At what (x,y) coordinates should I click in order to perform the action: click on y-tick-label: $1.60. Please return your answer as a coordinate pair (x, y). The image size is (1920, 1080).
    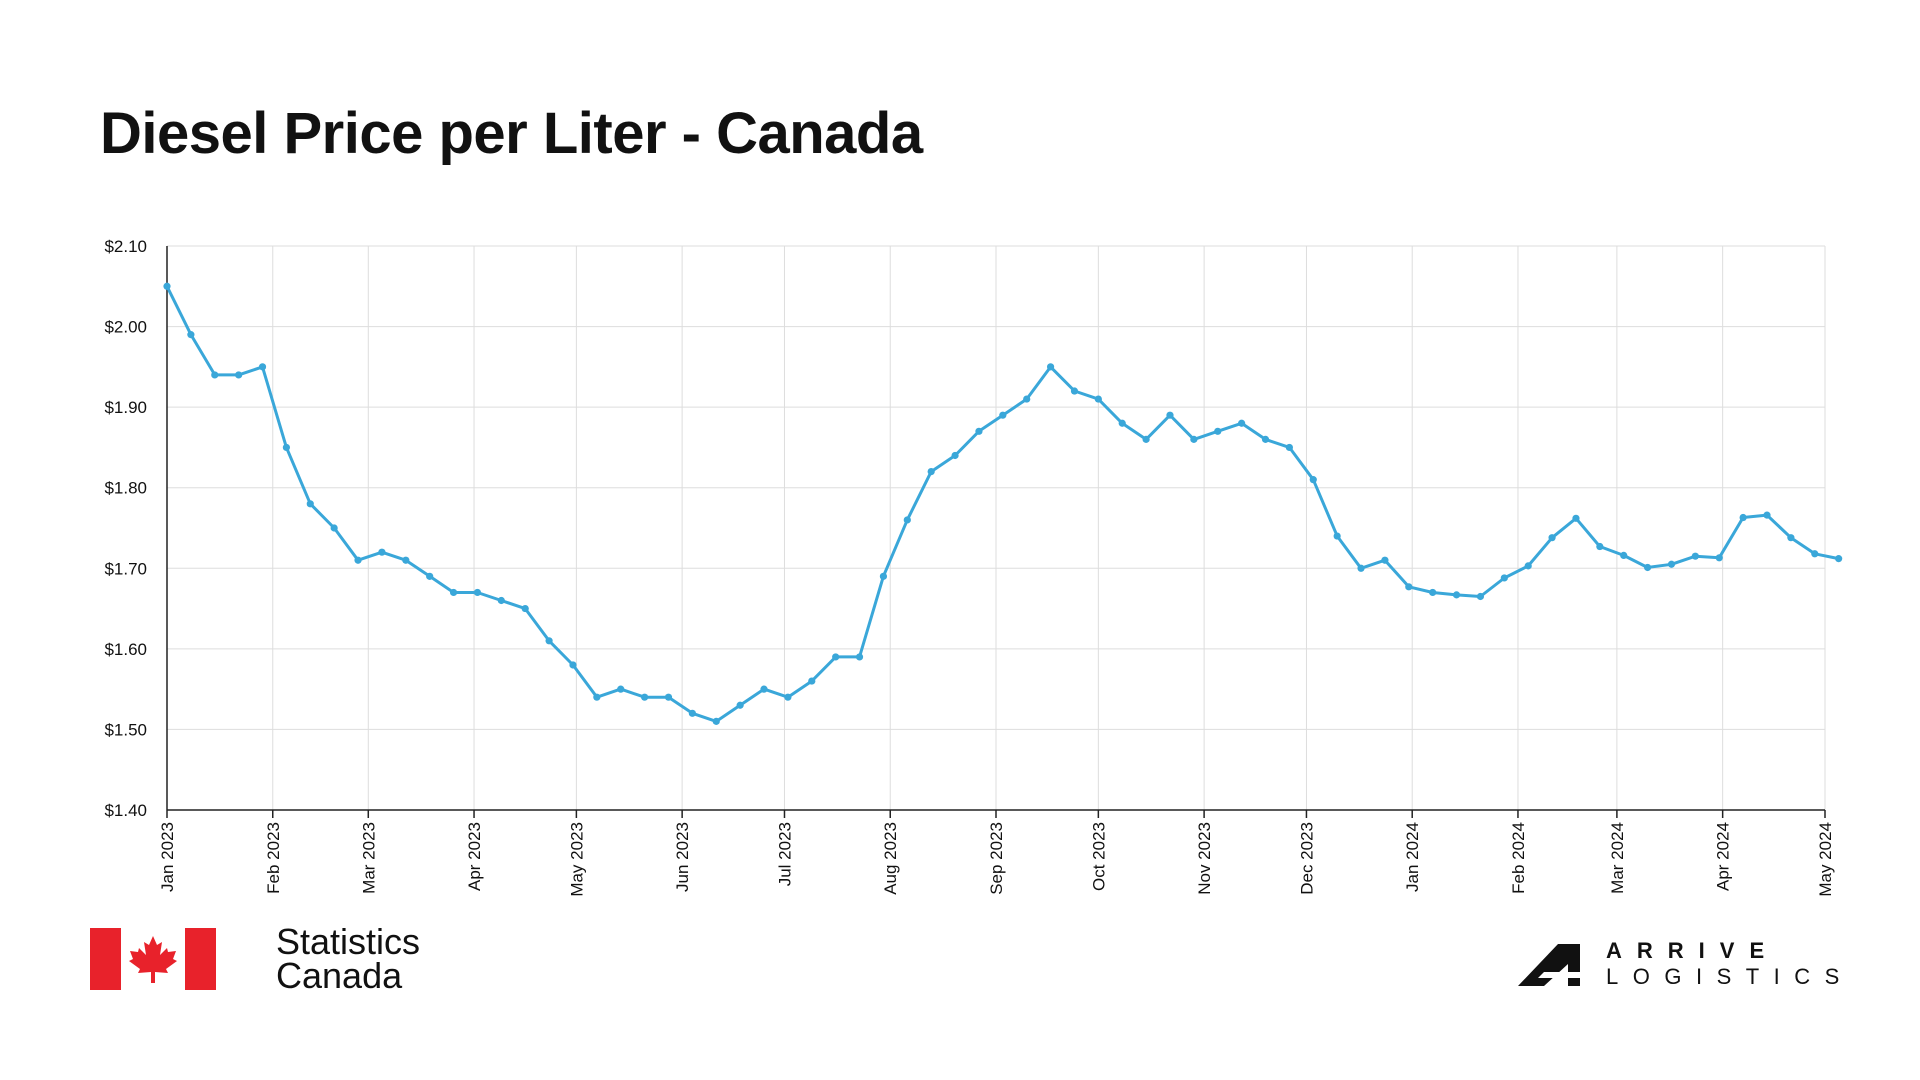
    Looking at the image, I should click on (125, 649).